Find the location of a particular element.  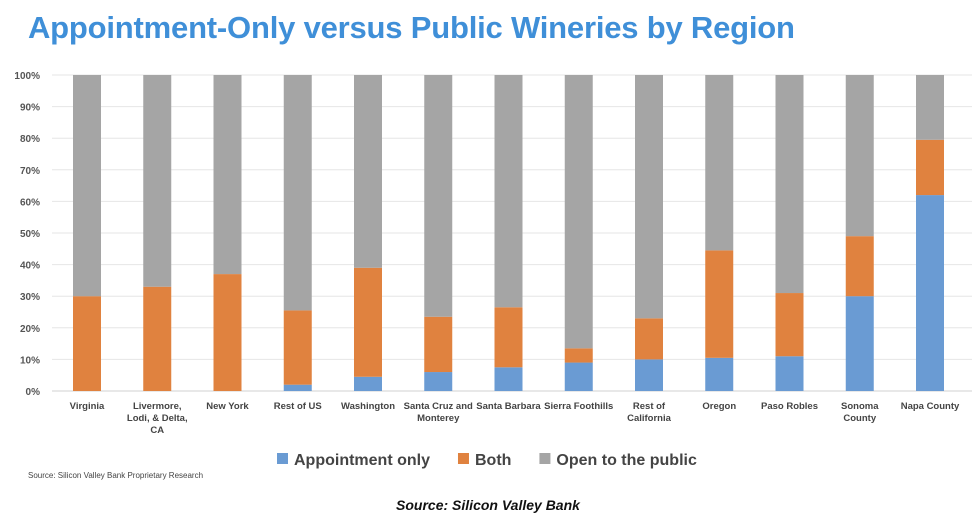

y-tick-label: 100% is located at coordinates (27, 76).